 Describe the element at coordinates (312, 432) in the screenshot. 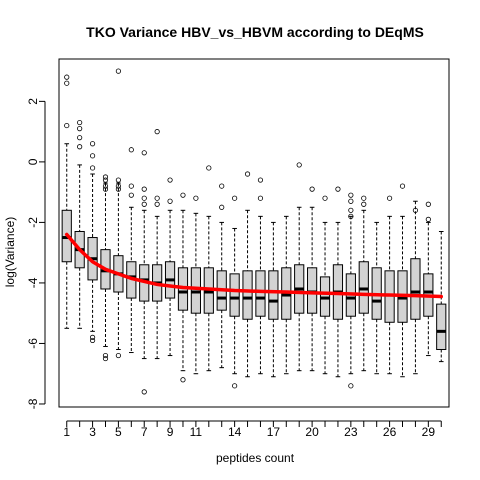

I see `x-tick-label: 20` at that location.